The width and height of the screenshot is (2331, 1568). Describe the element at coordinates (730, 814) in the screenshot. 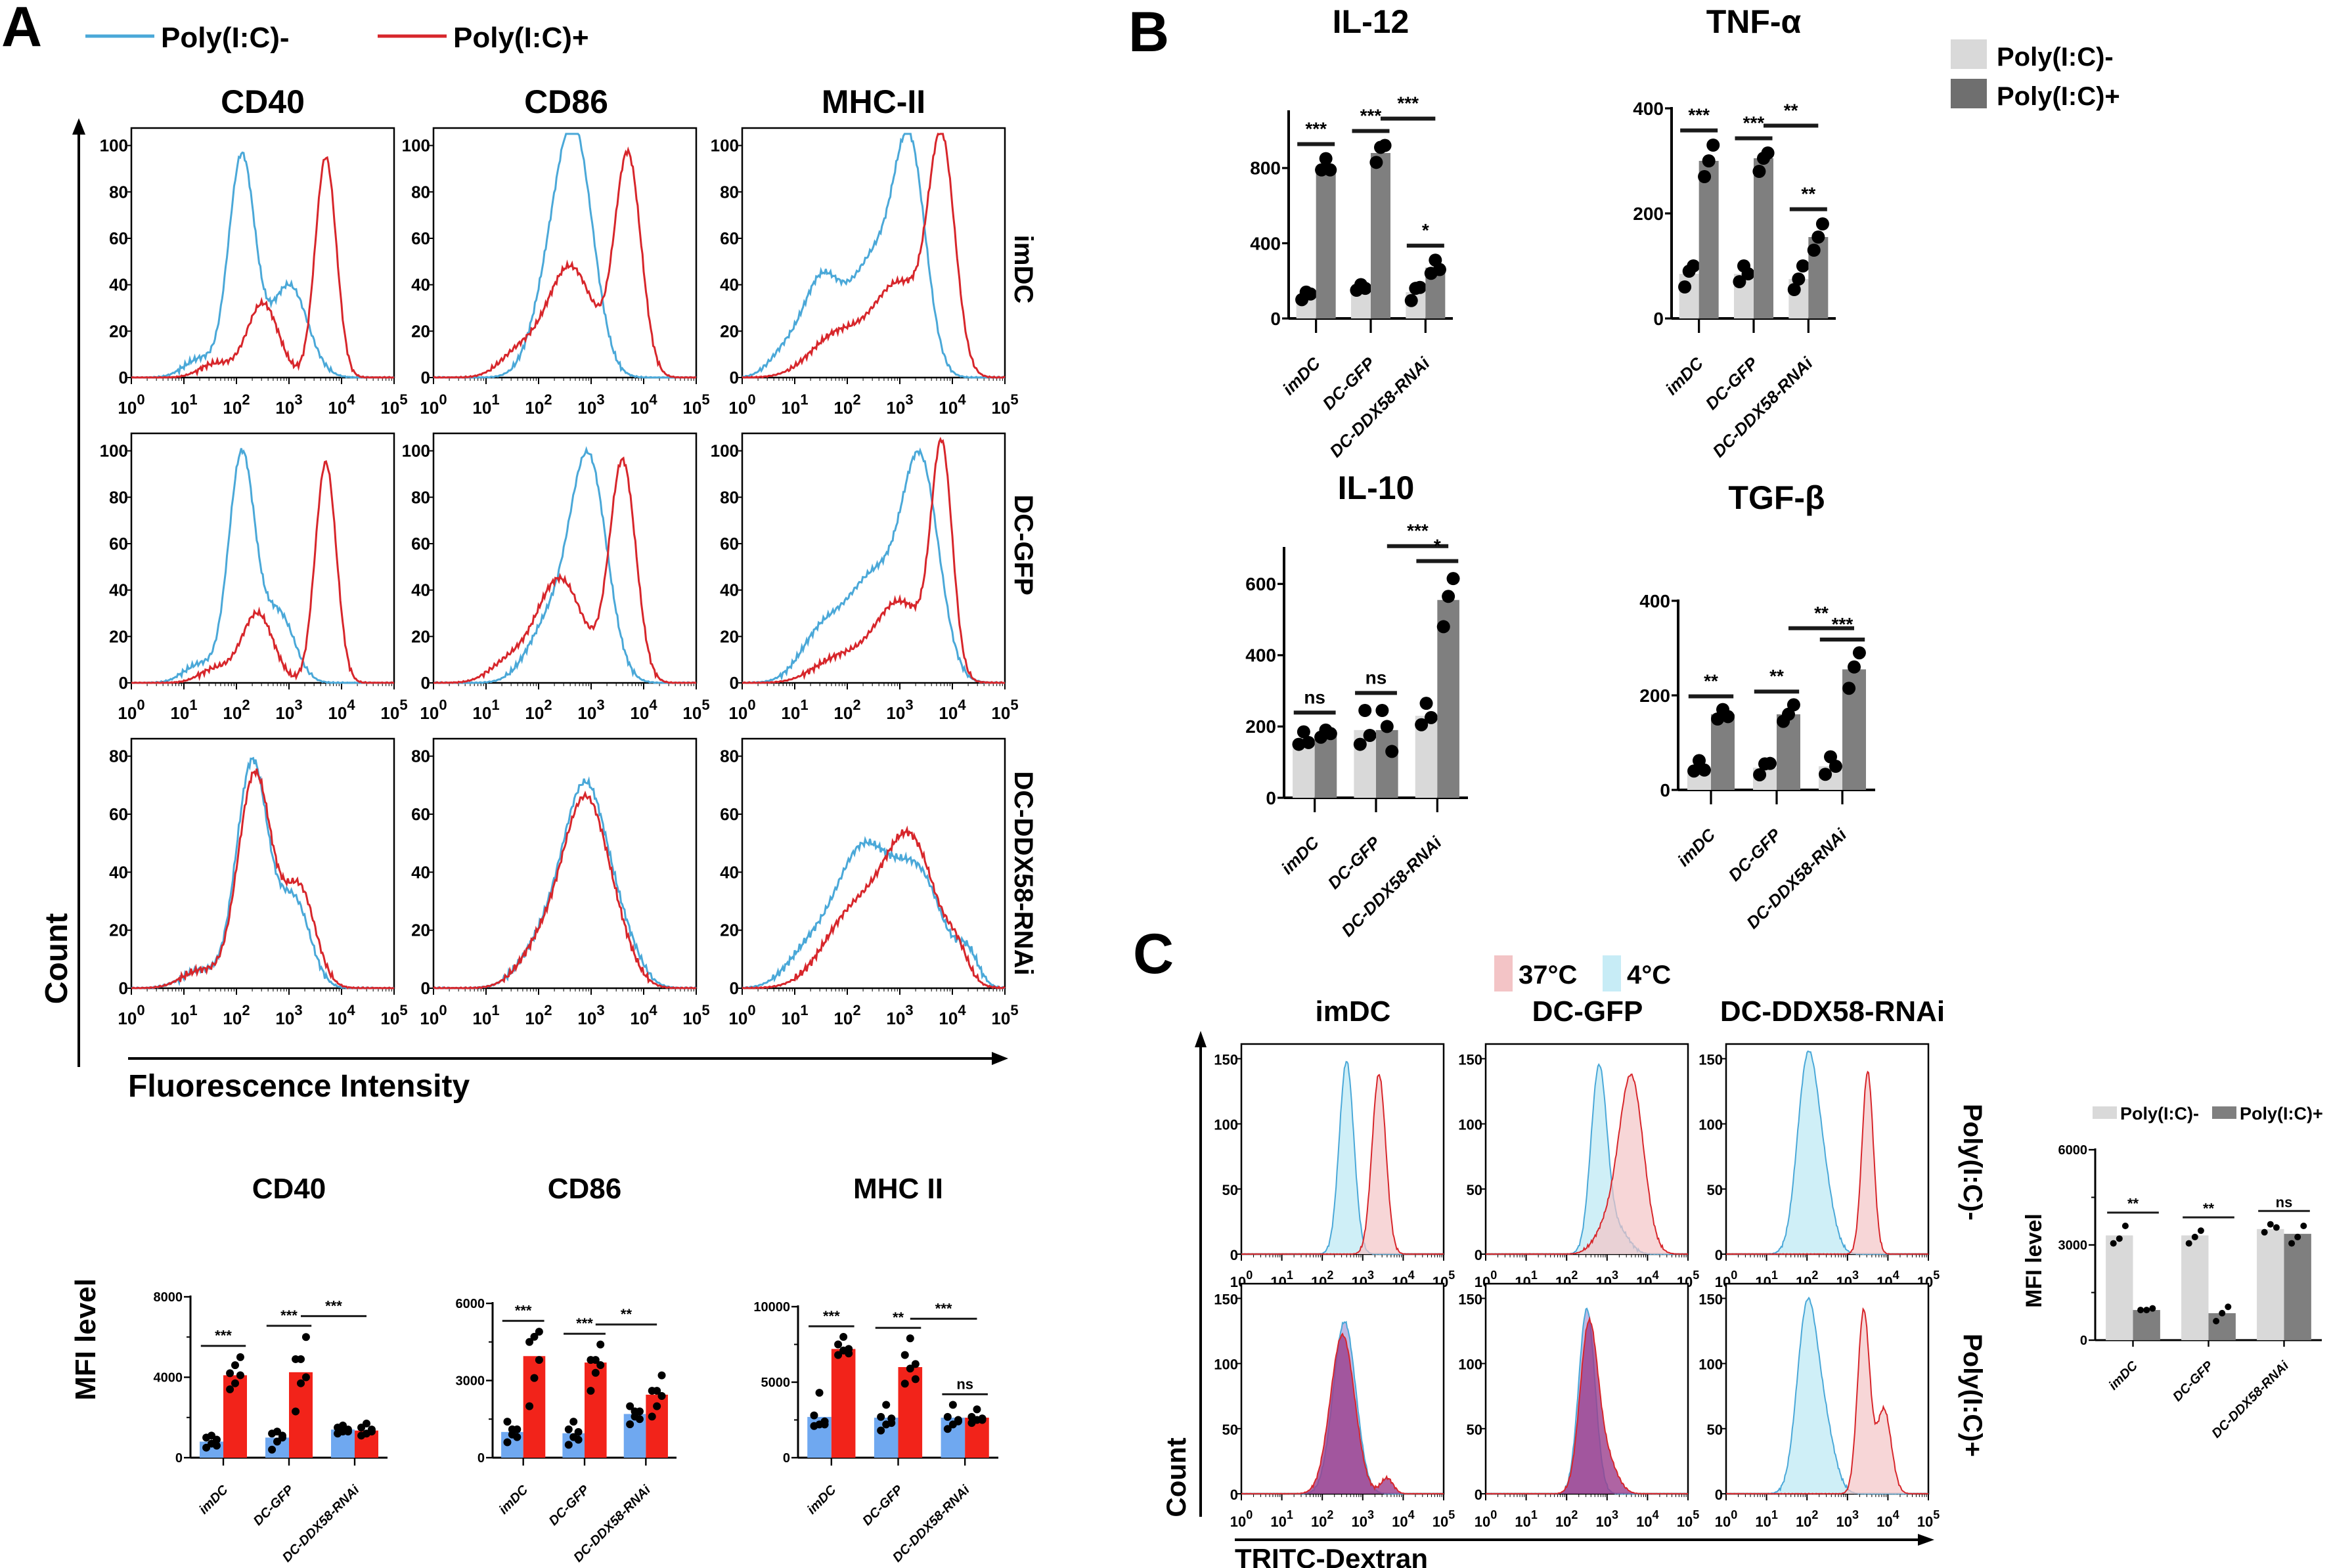

I see `y-tick-label: 60` at that location.